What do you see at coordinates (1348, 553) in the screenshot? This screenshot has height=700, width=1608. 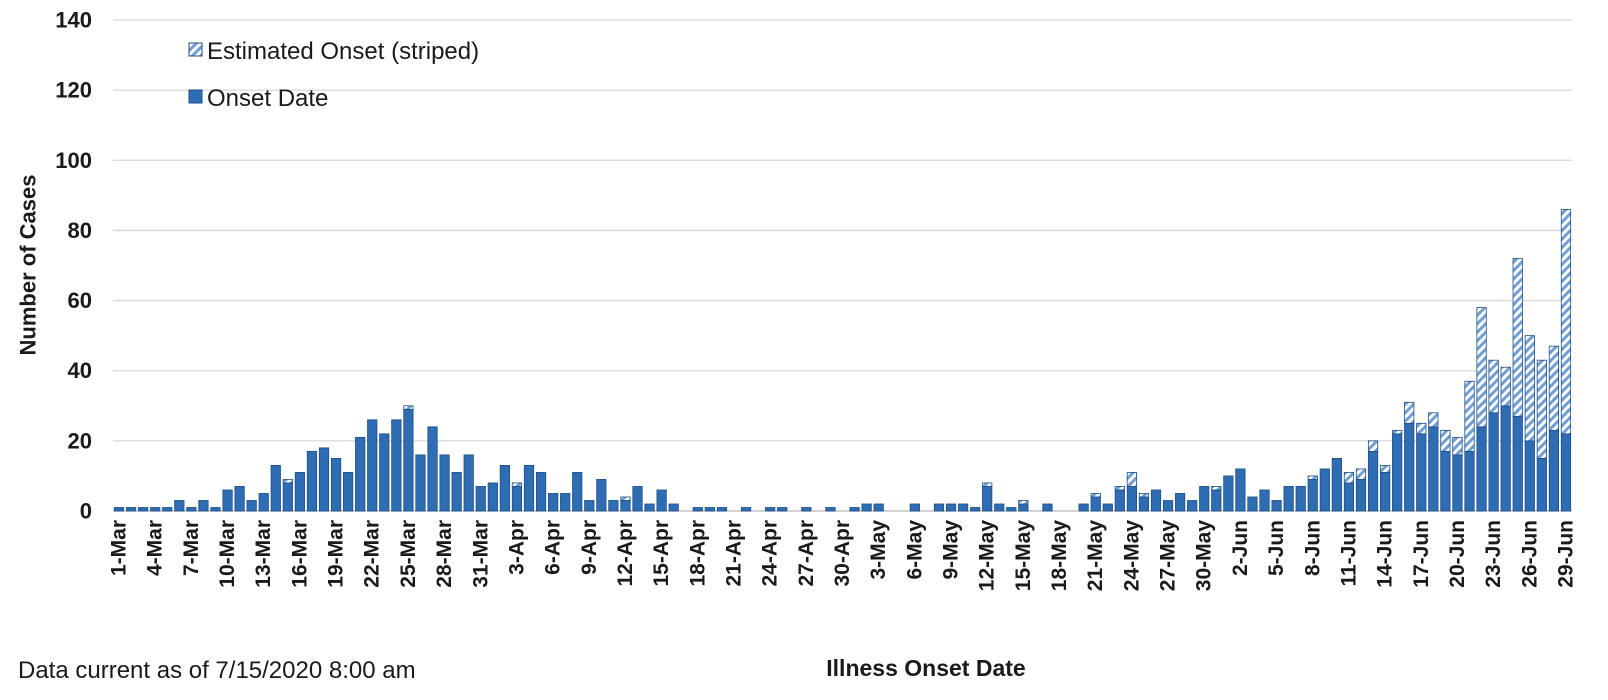 I see `x-tick-label: 11-Jun` at bounding box center [1348, 553].